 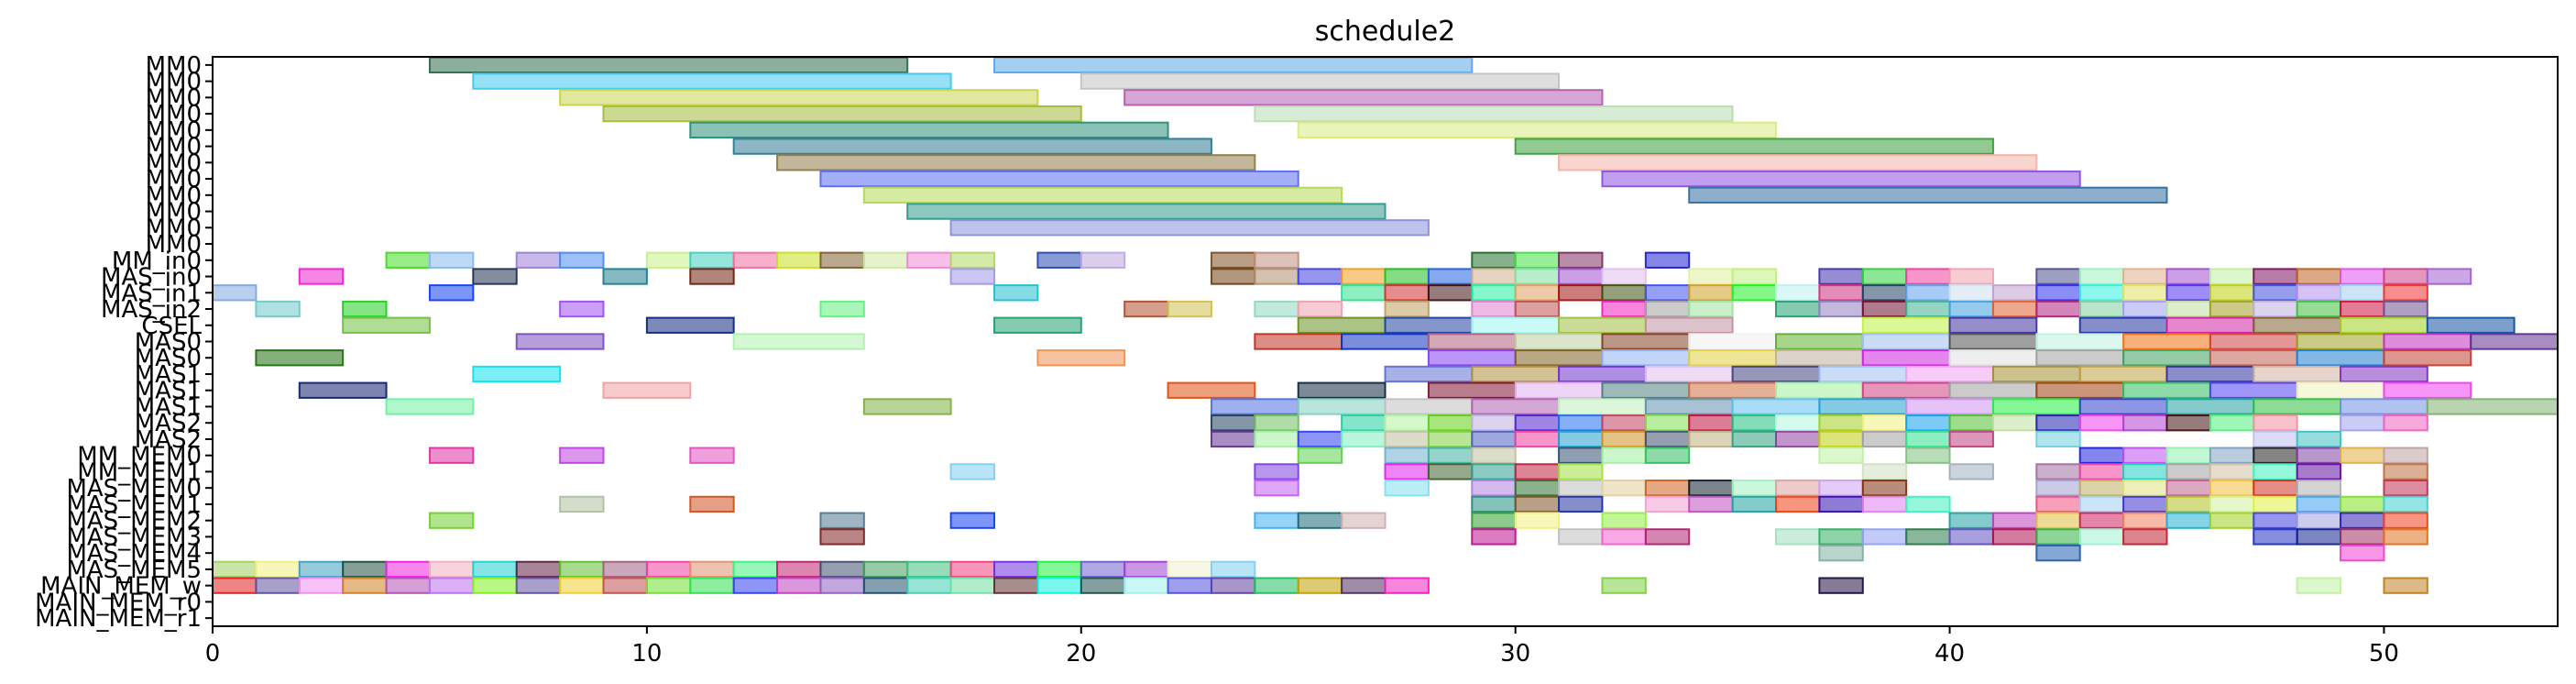 What do you see at coordinates (134, 521) in the screenshot?
I see `y-tick-label: MAS_MEM2` at bounding box center [134, 521].